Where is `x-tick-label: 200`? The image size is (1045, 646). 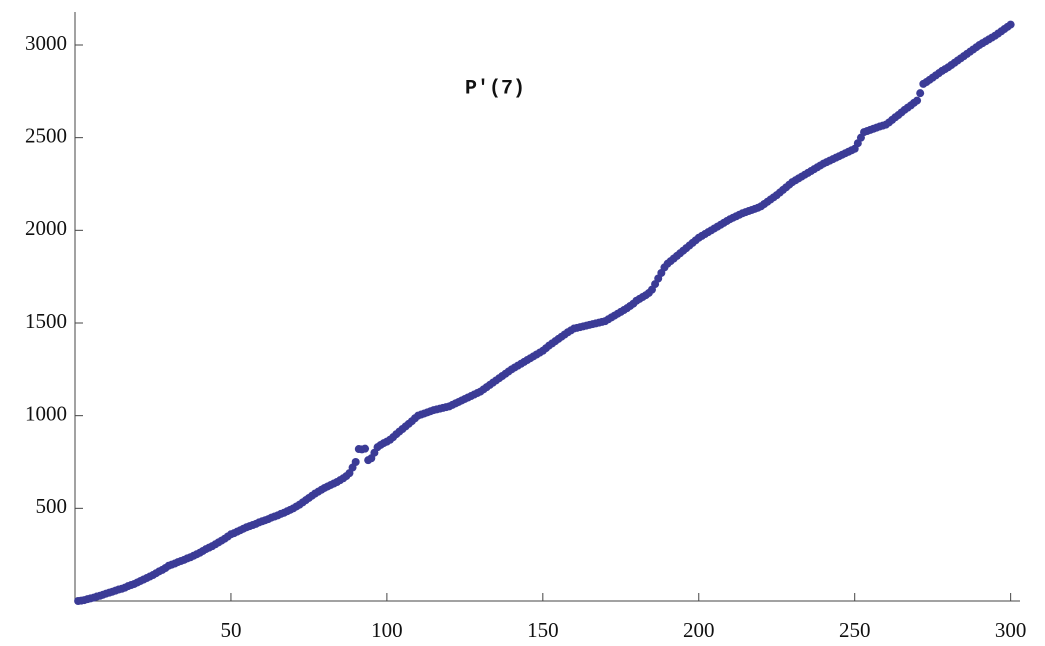
x-tick-label: 200 is located at coordinates (699, 630).